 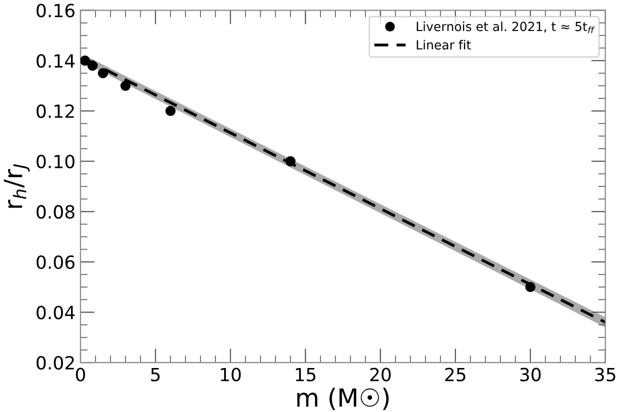 What do you see at coordinates (55, 61) in the screenshot?
I see `y-tick-label: 0.14` at bounding box center [55, 61].